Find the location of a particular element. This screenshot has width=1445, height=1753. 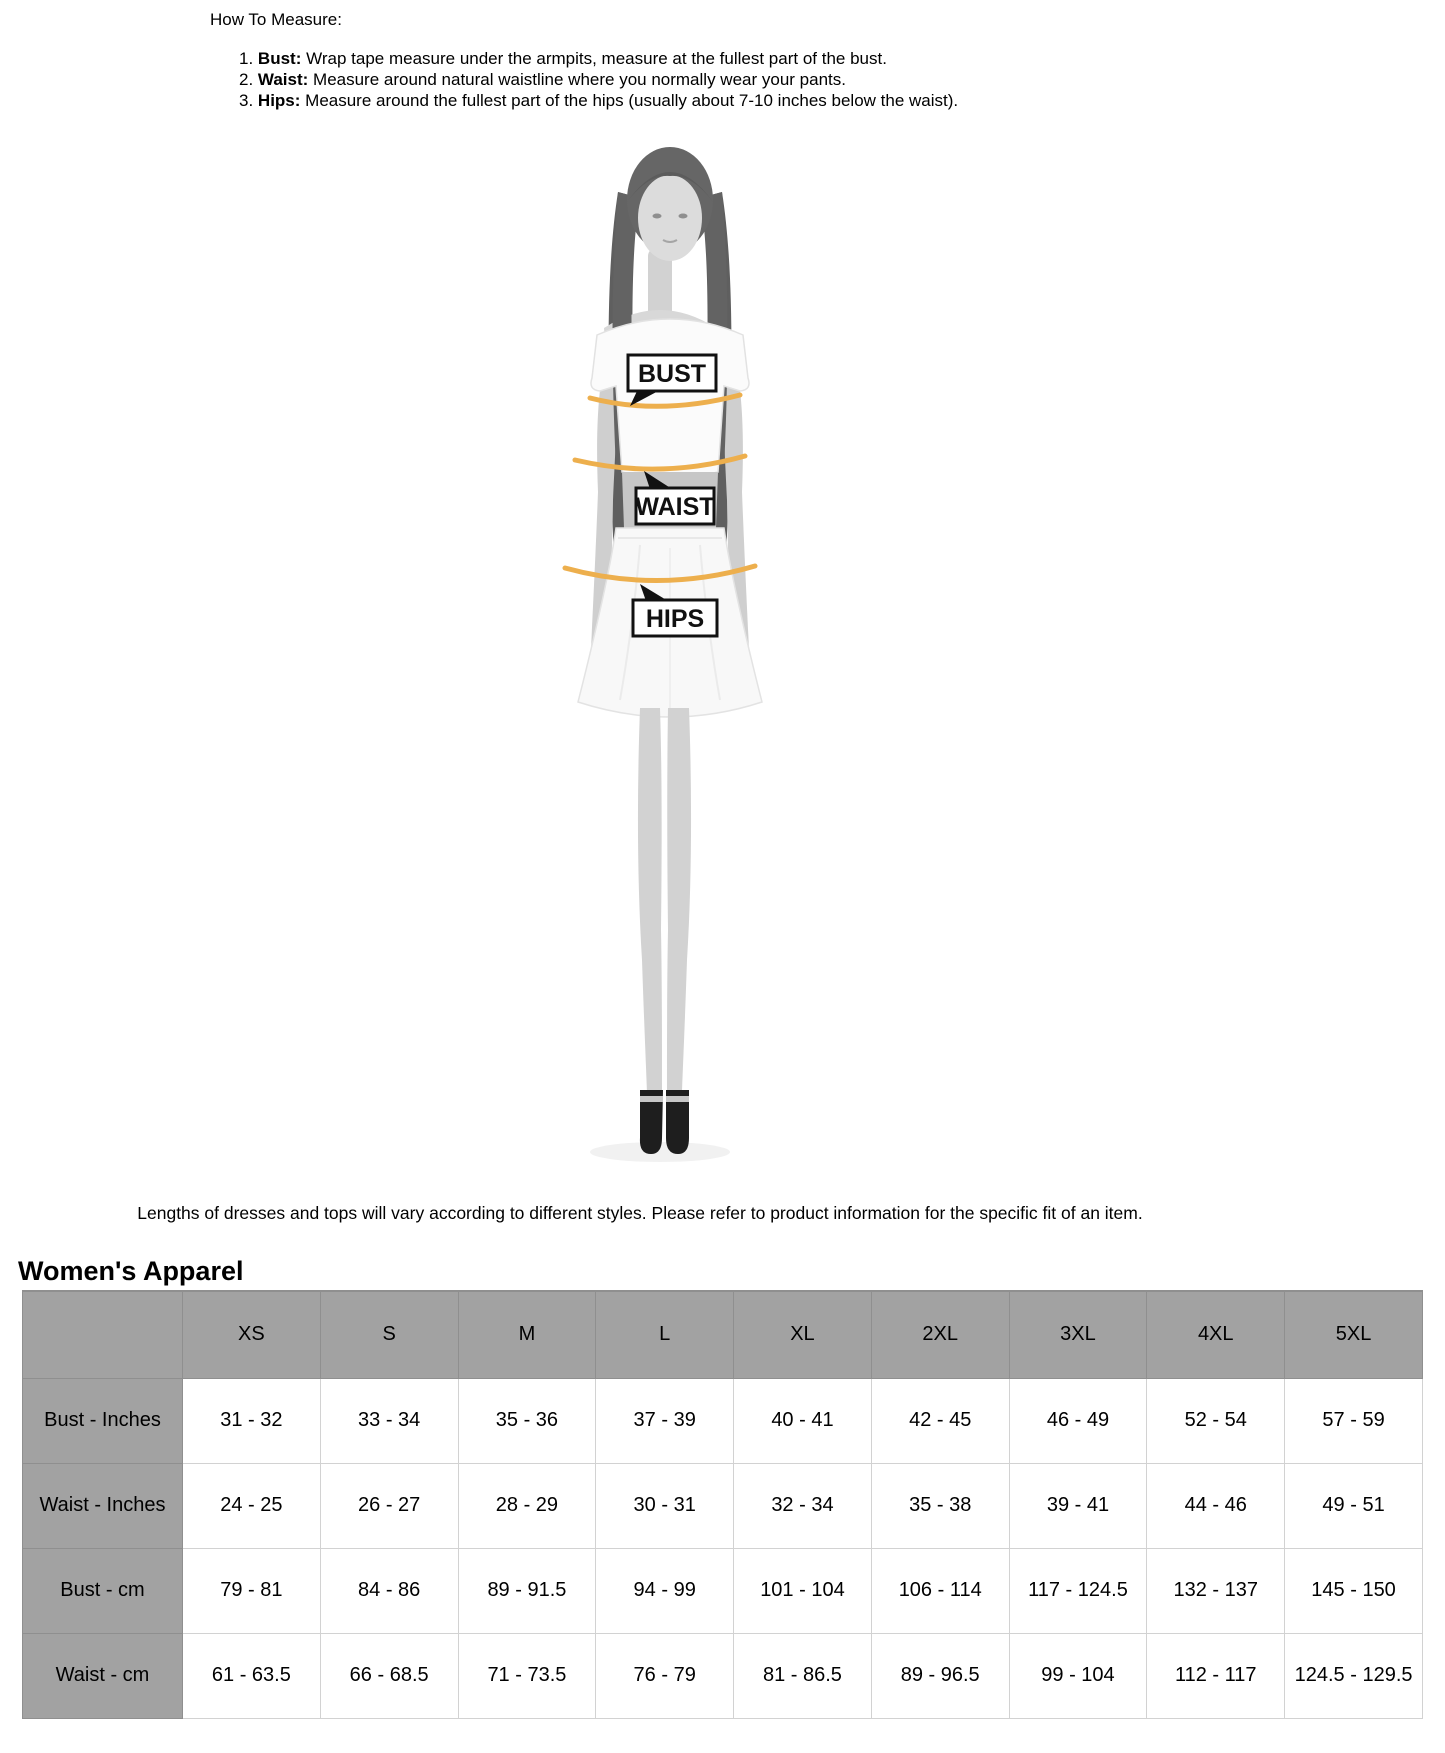

hips-label: HIPS is located at coordinates (675, 619).